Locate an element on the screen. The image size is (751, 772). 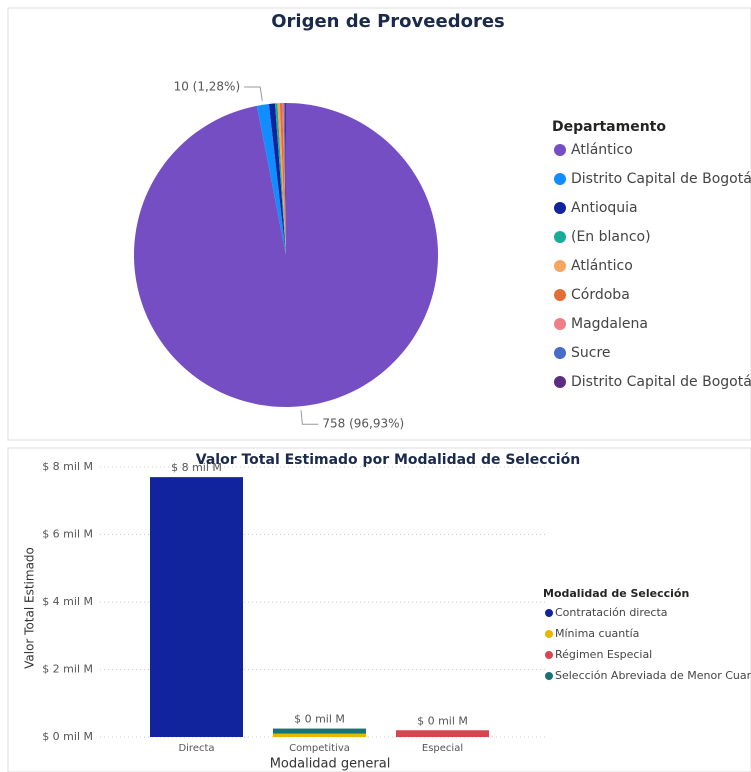
x-tick-label: Competitiva is located at coordinates (319, 748).